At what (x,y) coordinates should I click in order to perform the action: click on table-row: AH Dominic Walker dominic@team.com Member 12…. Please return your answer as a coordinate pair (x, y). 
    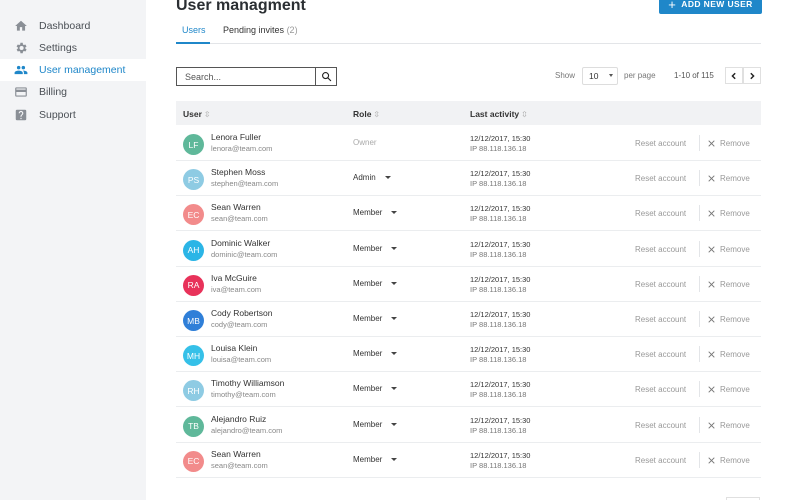
    Looking at the image, I should click on (468, 249).